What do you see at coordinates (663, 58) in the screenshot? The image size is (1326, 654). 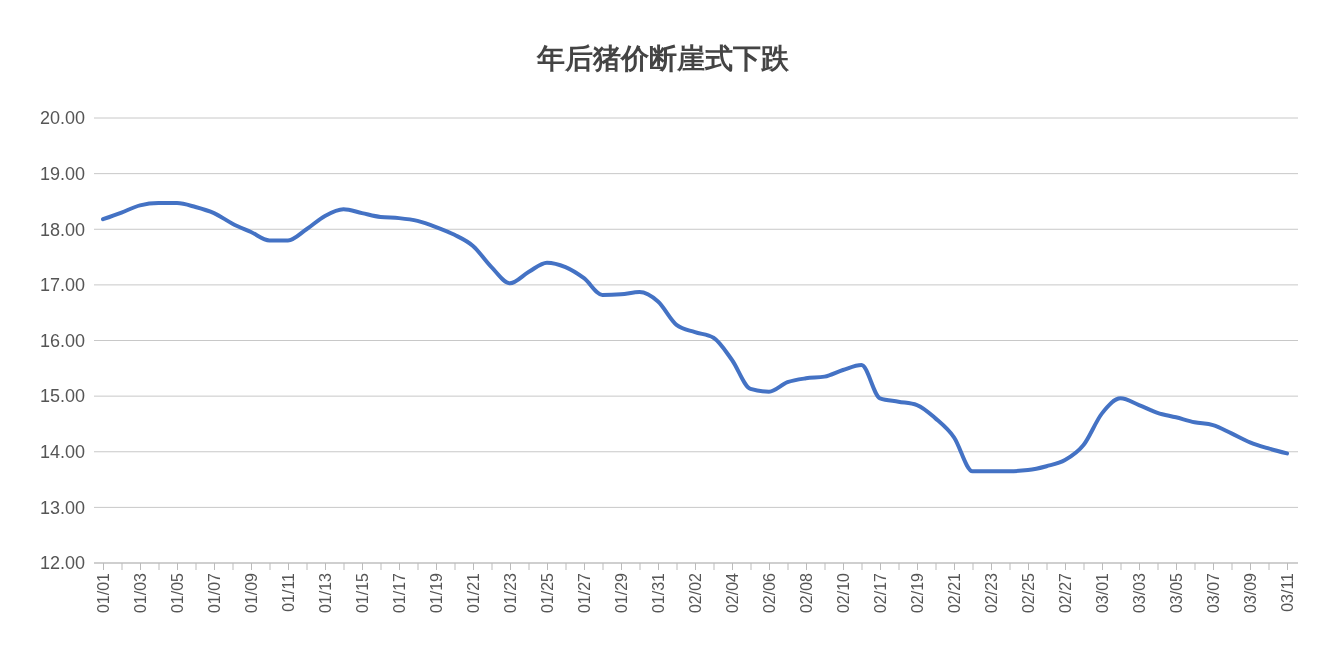 I see `chart-title: 年后猪价断崖式下跌` at bounding box center [663, 58].